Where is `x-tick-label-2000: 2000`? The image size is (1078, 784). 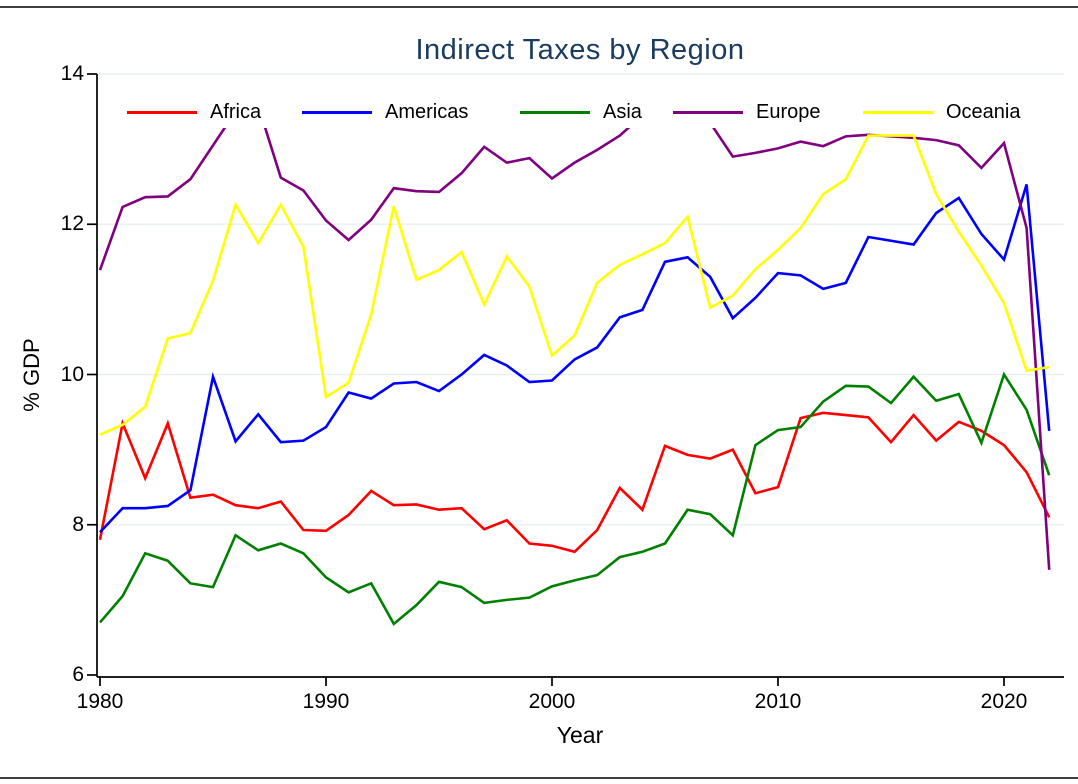
x-tick-label-2000: 2000 is located at coordinates (552, 701).